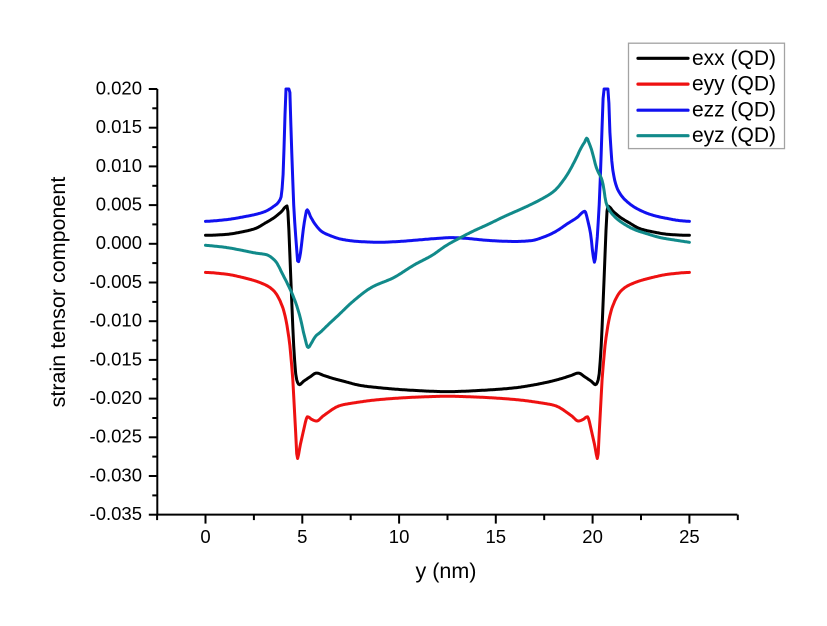  Describe the element at coordinates (689, 536) in the screenshot. I see `svg-text: 25` at that location.